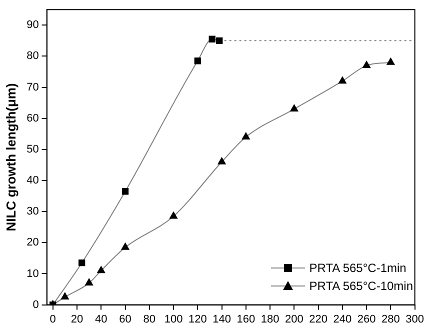  What do you see at coordinates (32, 180) in the screenshot?
I see `y-tick-label: 40` at bounding box center [32, 180].